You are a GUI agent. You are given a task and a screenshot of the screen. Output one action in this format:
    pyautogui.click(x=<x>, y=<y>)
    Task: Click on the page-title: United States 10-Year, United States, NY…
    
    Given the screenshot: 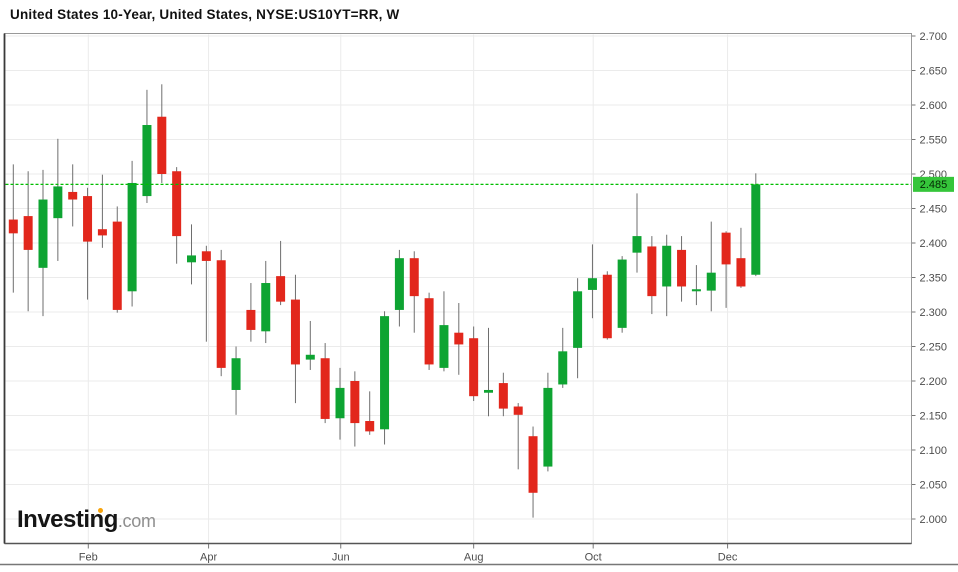 What is the action you would take?
    pyautogui.click(x=205, y=14)
    